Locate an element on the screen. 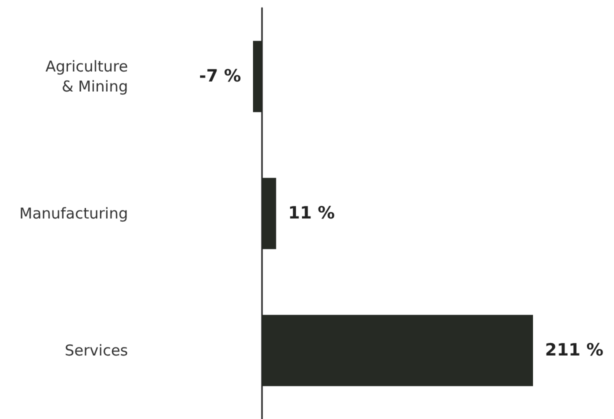 The image size is (614, 419). data-label: 11 % is located at coordinates (311, 214).